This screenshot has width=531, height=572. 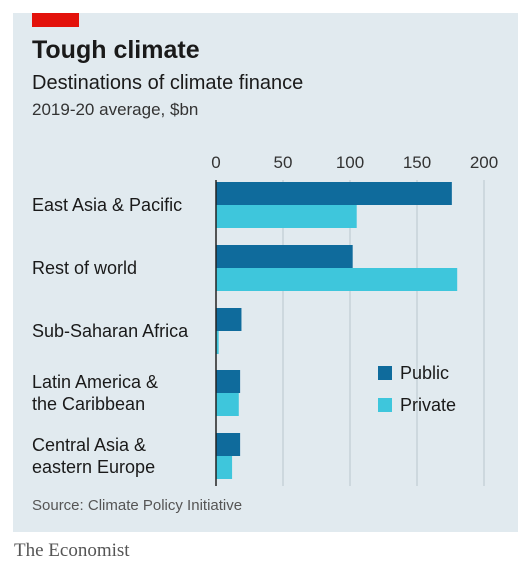 What do you see at coordinates (88, 404) in the screenshot?
I see `category-label: the Caribbean` at bounding box center [88, 404].